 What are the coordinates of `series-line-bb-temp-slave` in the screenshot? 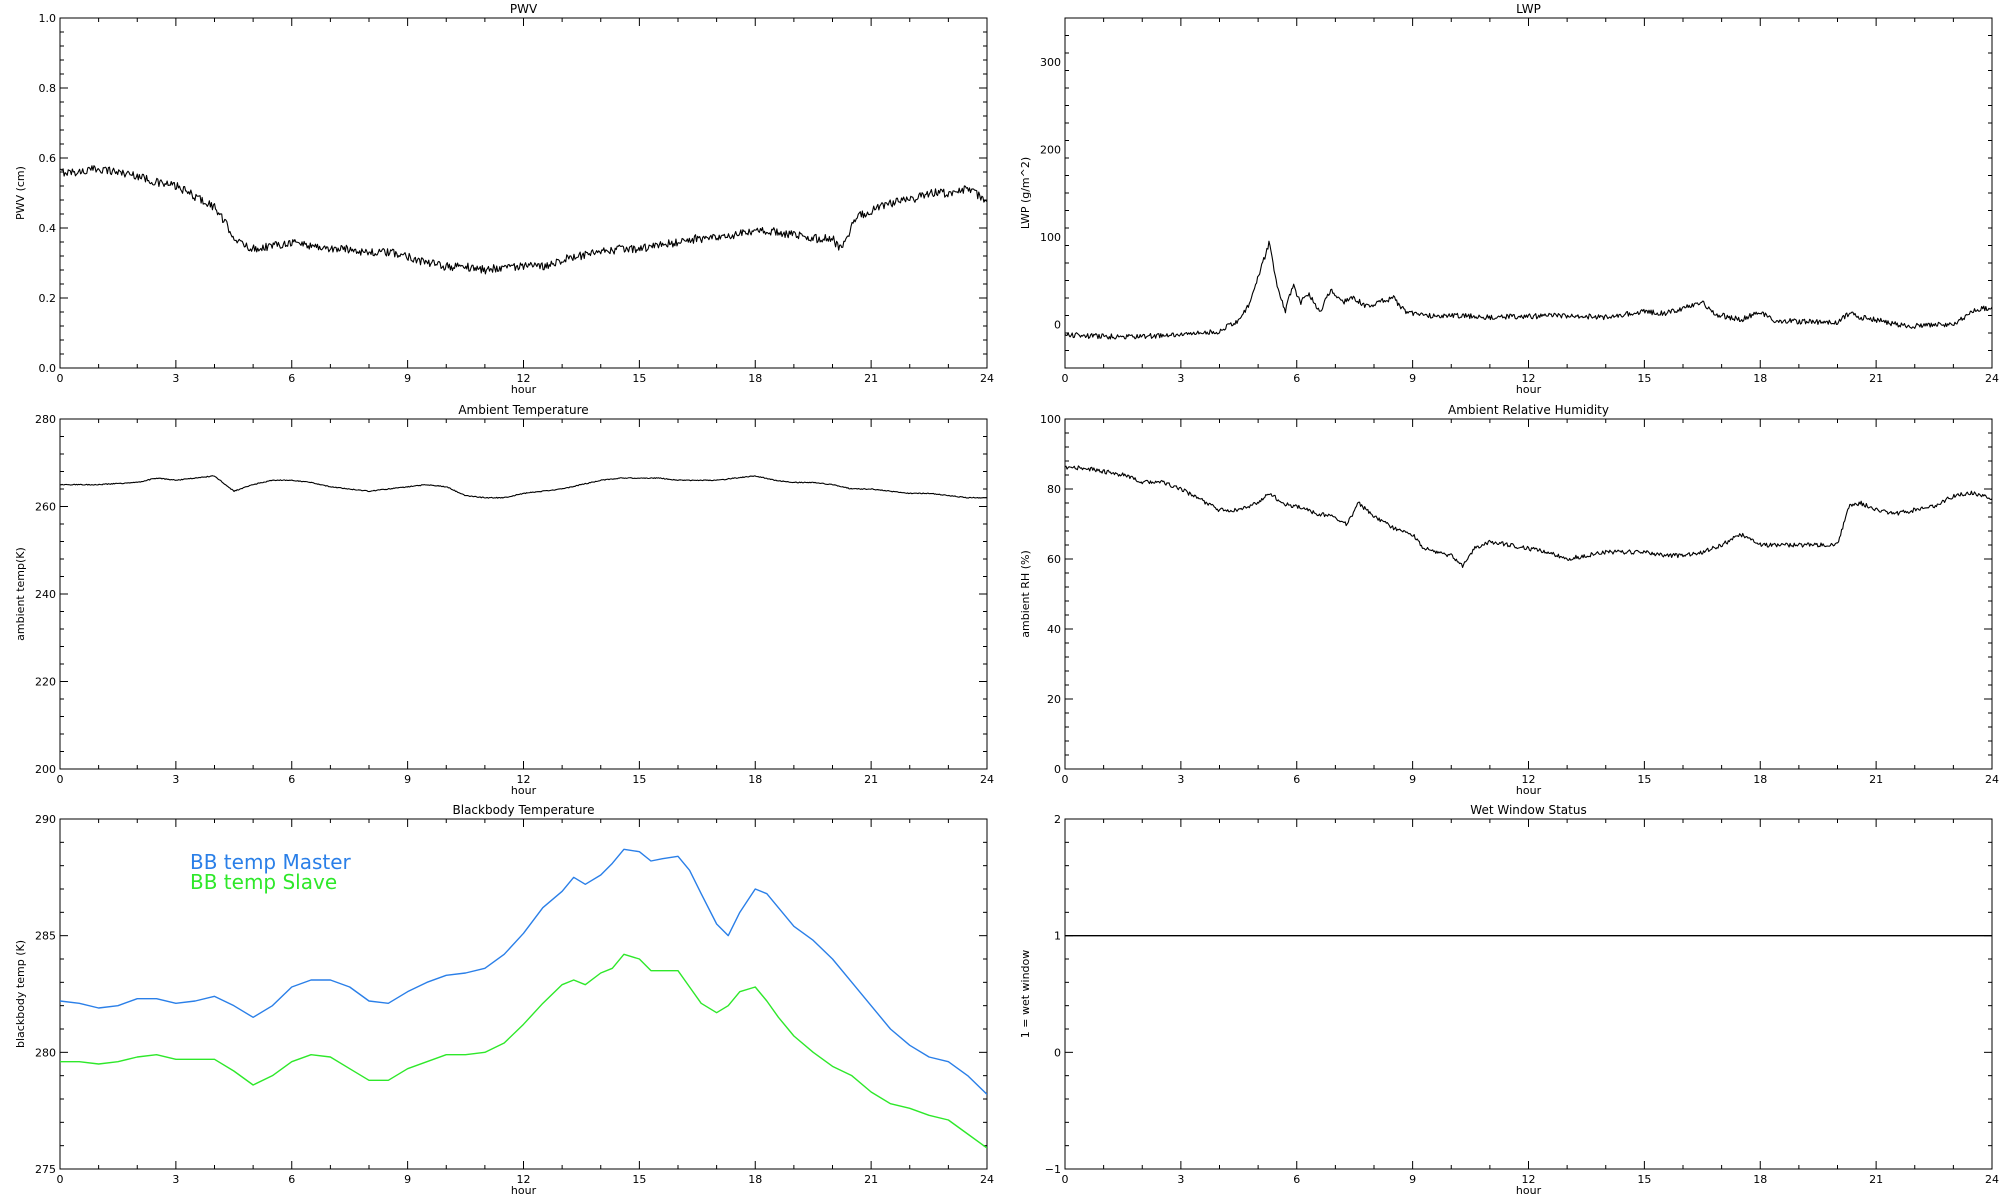 It's located at (523, 1051).